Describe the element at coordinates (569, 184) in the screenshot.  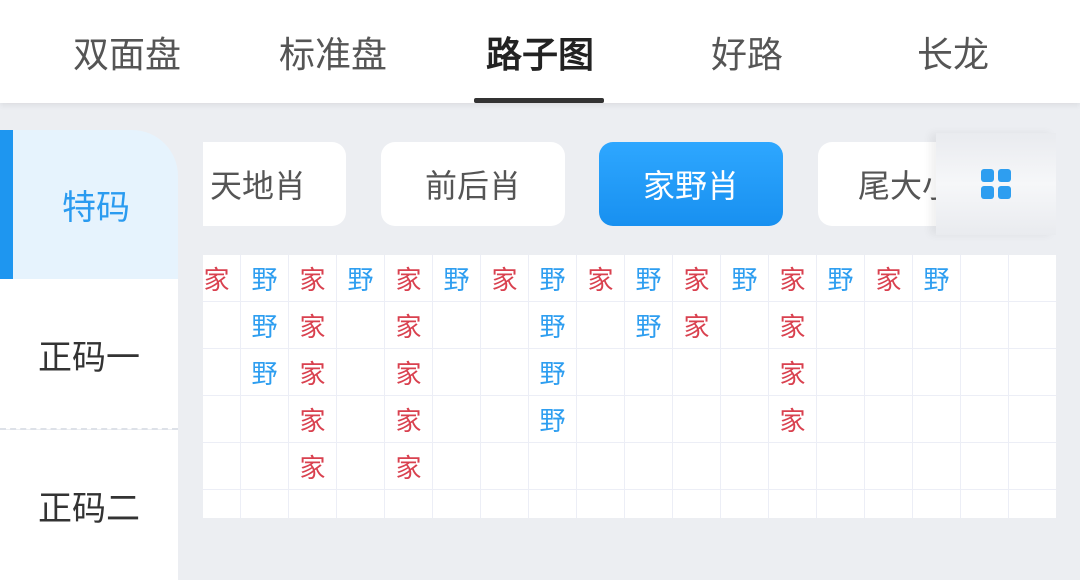
I see `filter-scroller: 天地肖 前后肖 家野肖 尾大小` at that location.